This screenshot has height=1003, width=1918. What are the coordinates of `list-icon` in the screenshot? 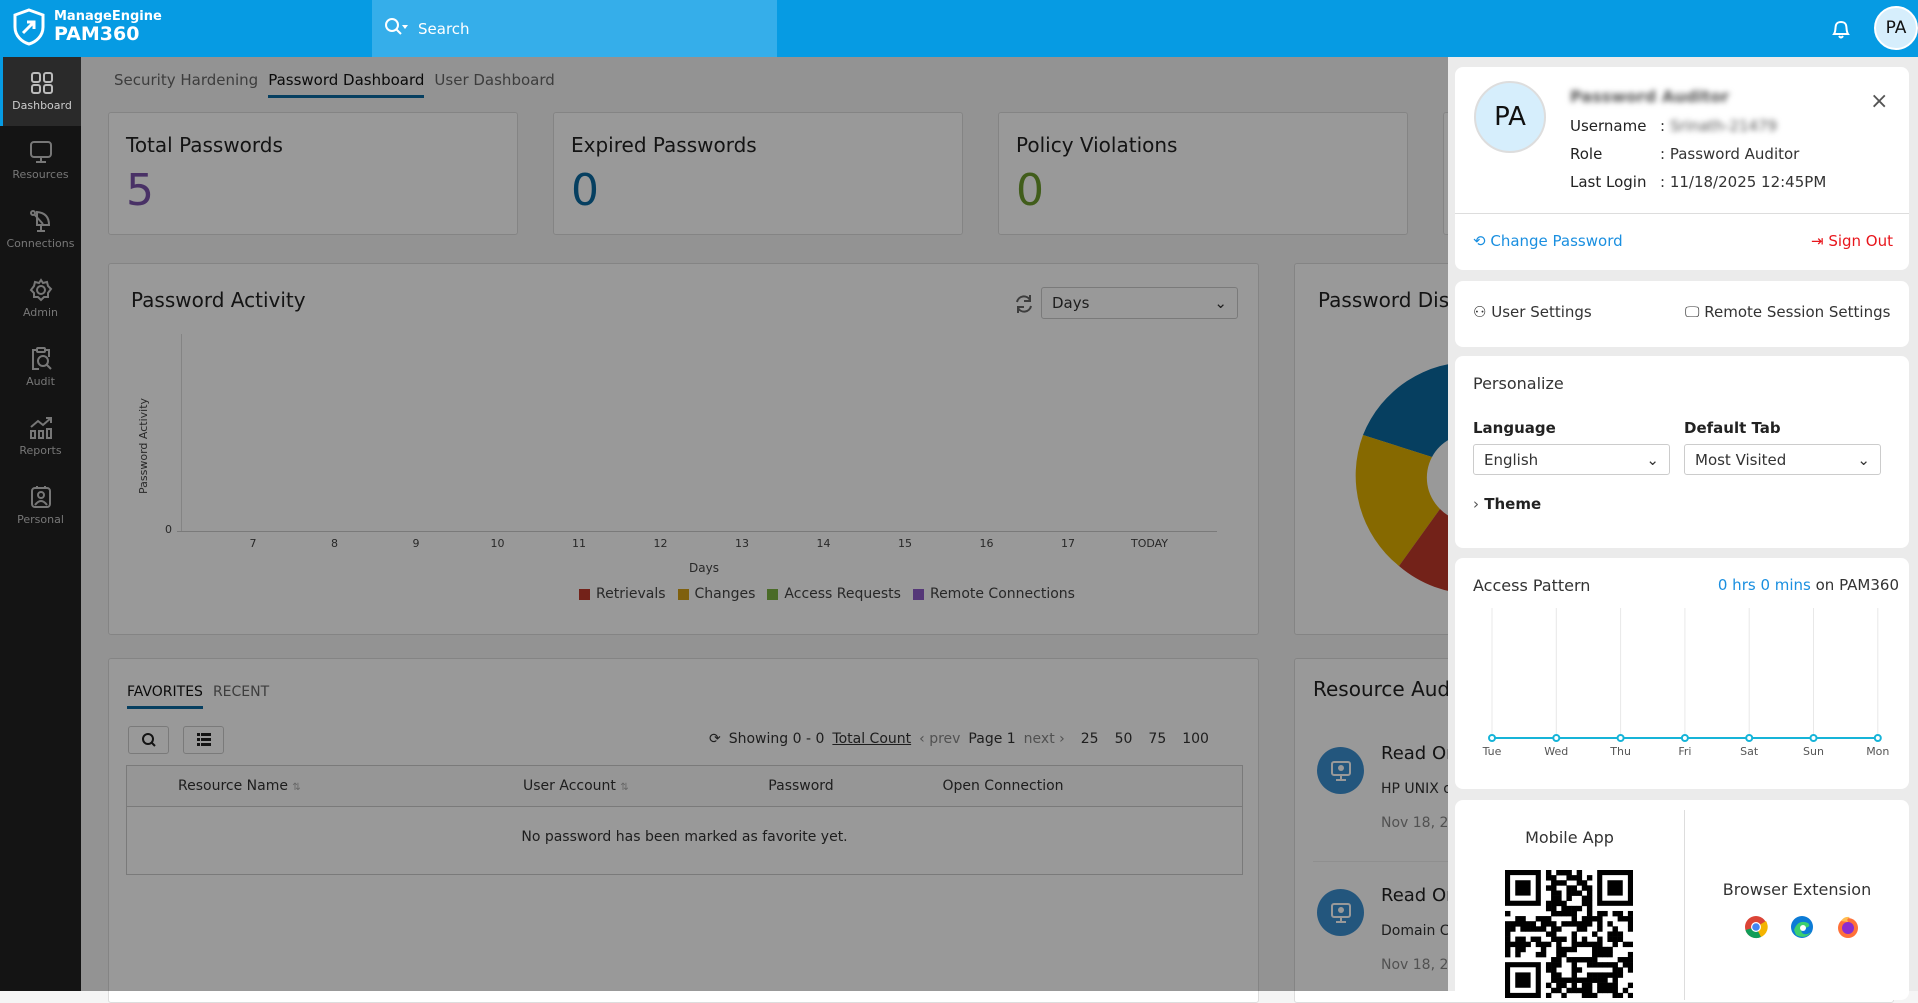 It's located at (203, 739).